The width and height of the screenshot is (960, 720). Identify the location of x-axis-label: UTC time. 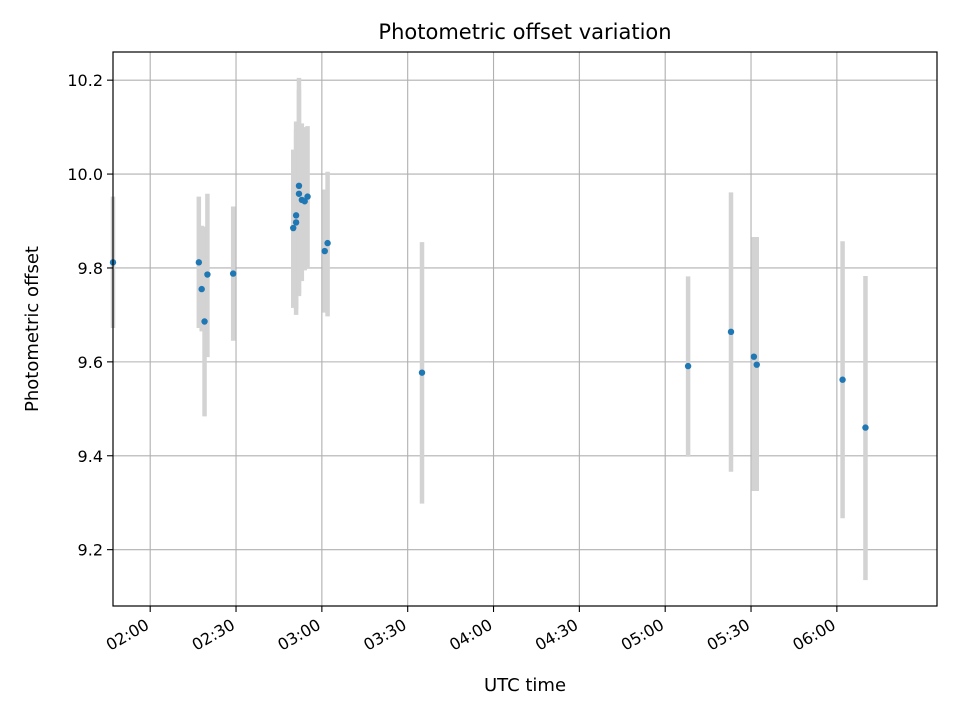
(525, 685).